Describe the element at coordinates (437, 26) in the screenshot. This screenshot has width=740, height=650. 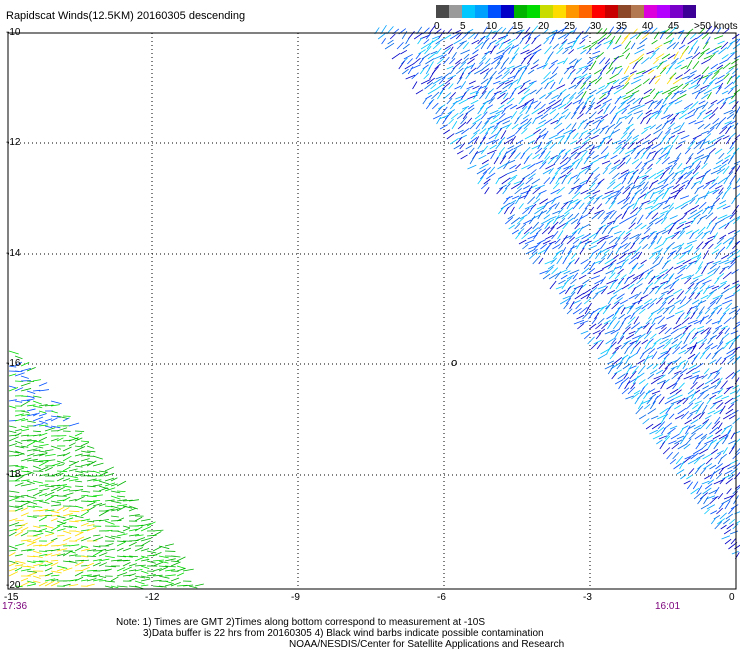
I see `colorbar-label: 0` at that location.